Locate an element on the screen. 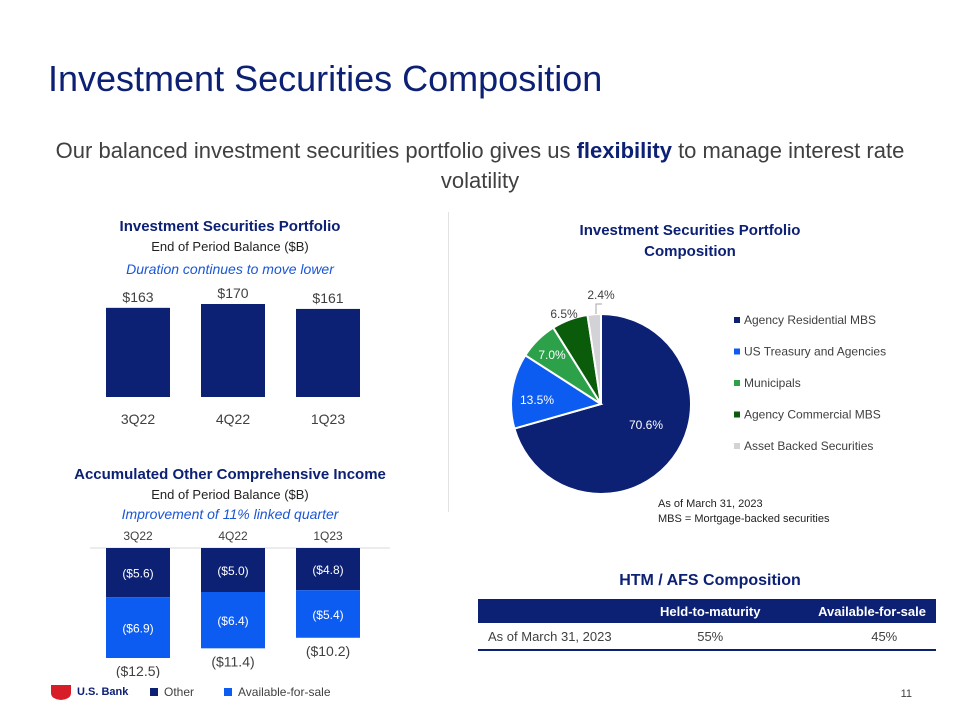  portfolio-bar-value-label: $170 is located at coordinates (232, 293).